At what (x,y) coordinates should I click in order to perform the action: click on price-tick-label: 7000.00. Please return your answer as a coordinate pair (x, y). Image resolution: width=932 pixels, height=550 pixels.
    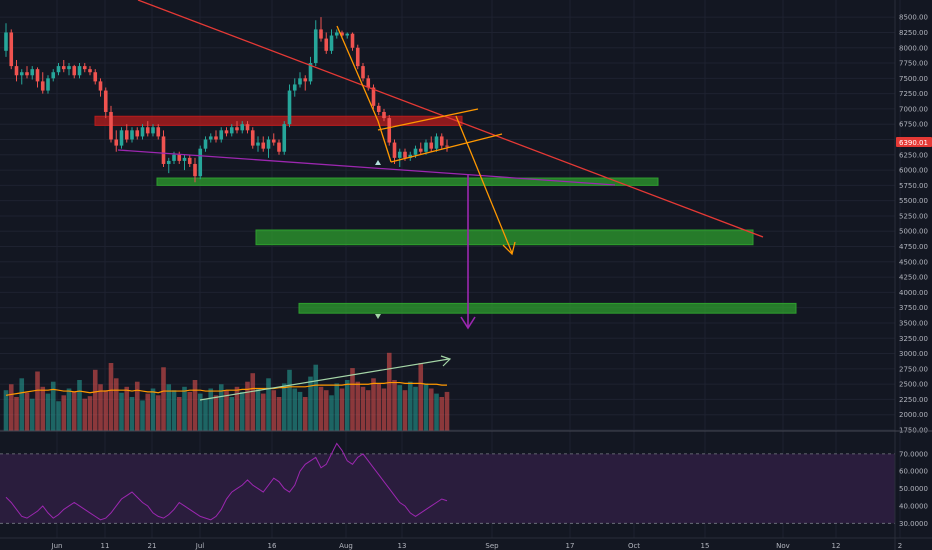
    Looking at the image, I should click on (913, 109).